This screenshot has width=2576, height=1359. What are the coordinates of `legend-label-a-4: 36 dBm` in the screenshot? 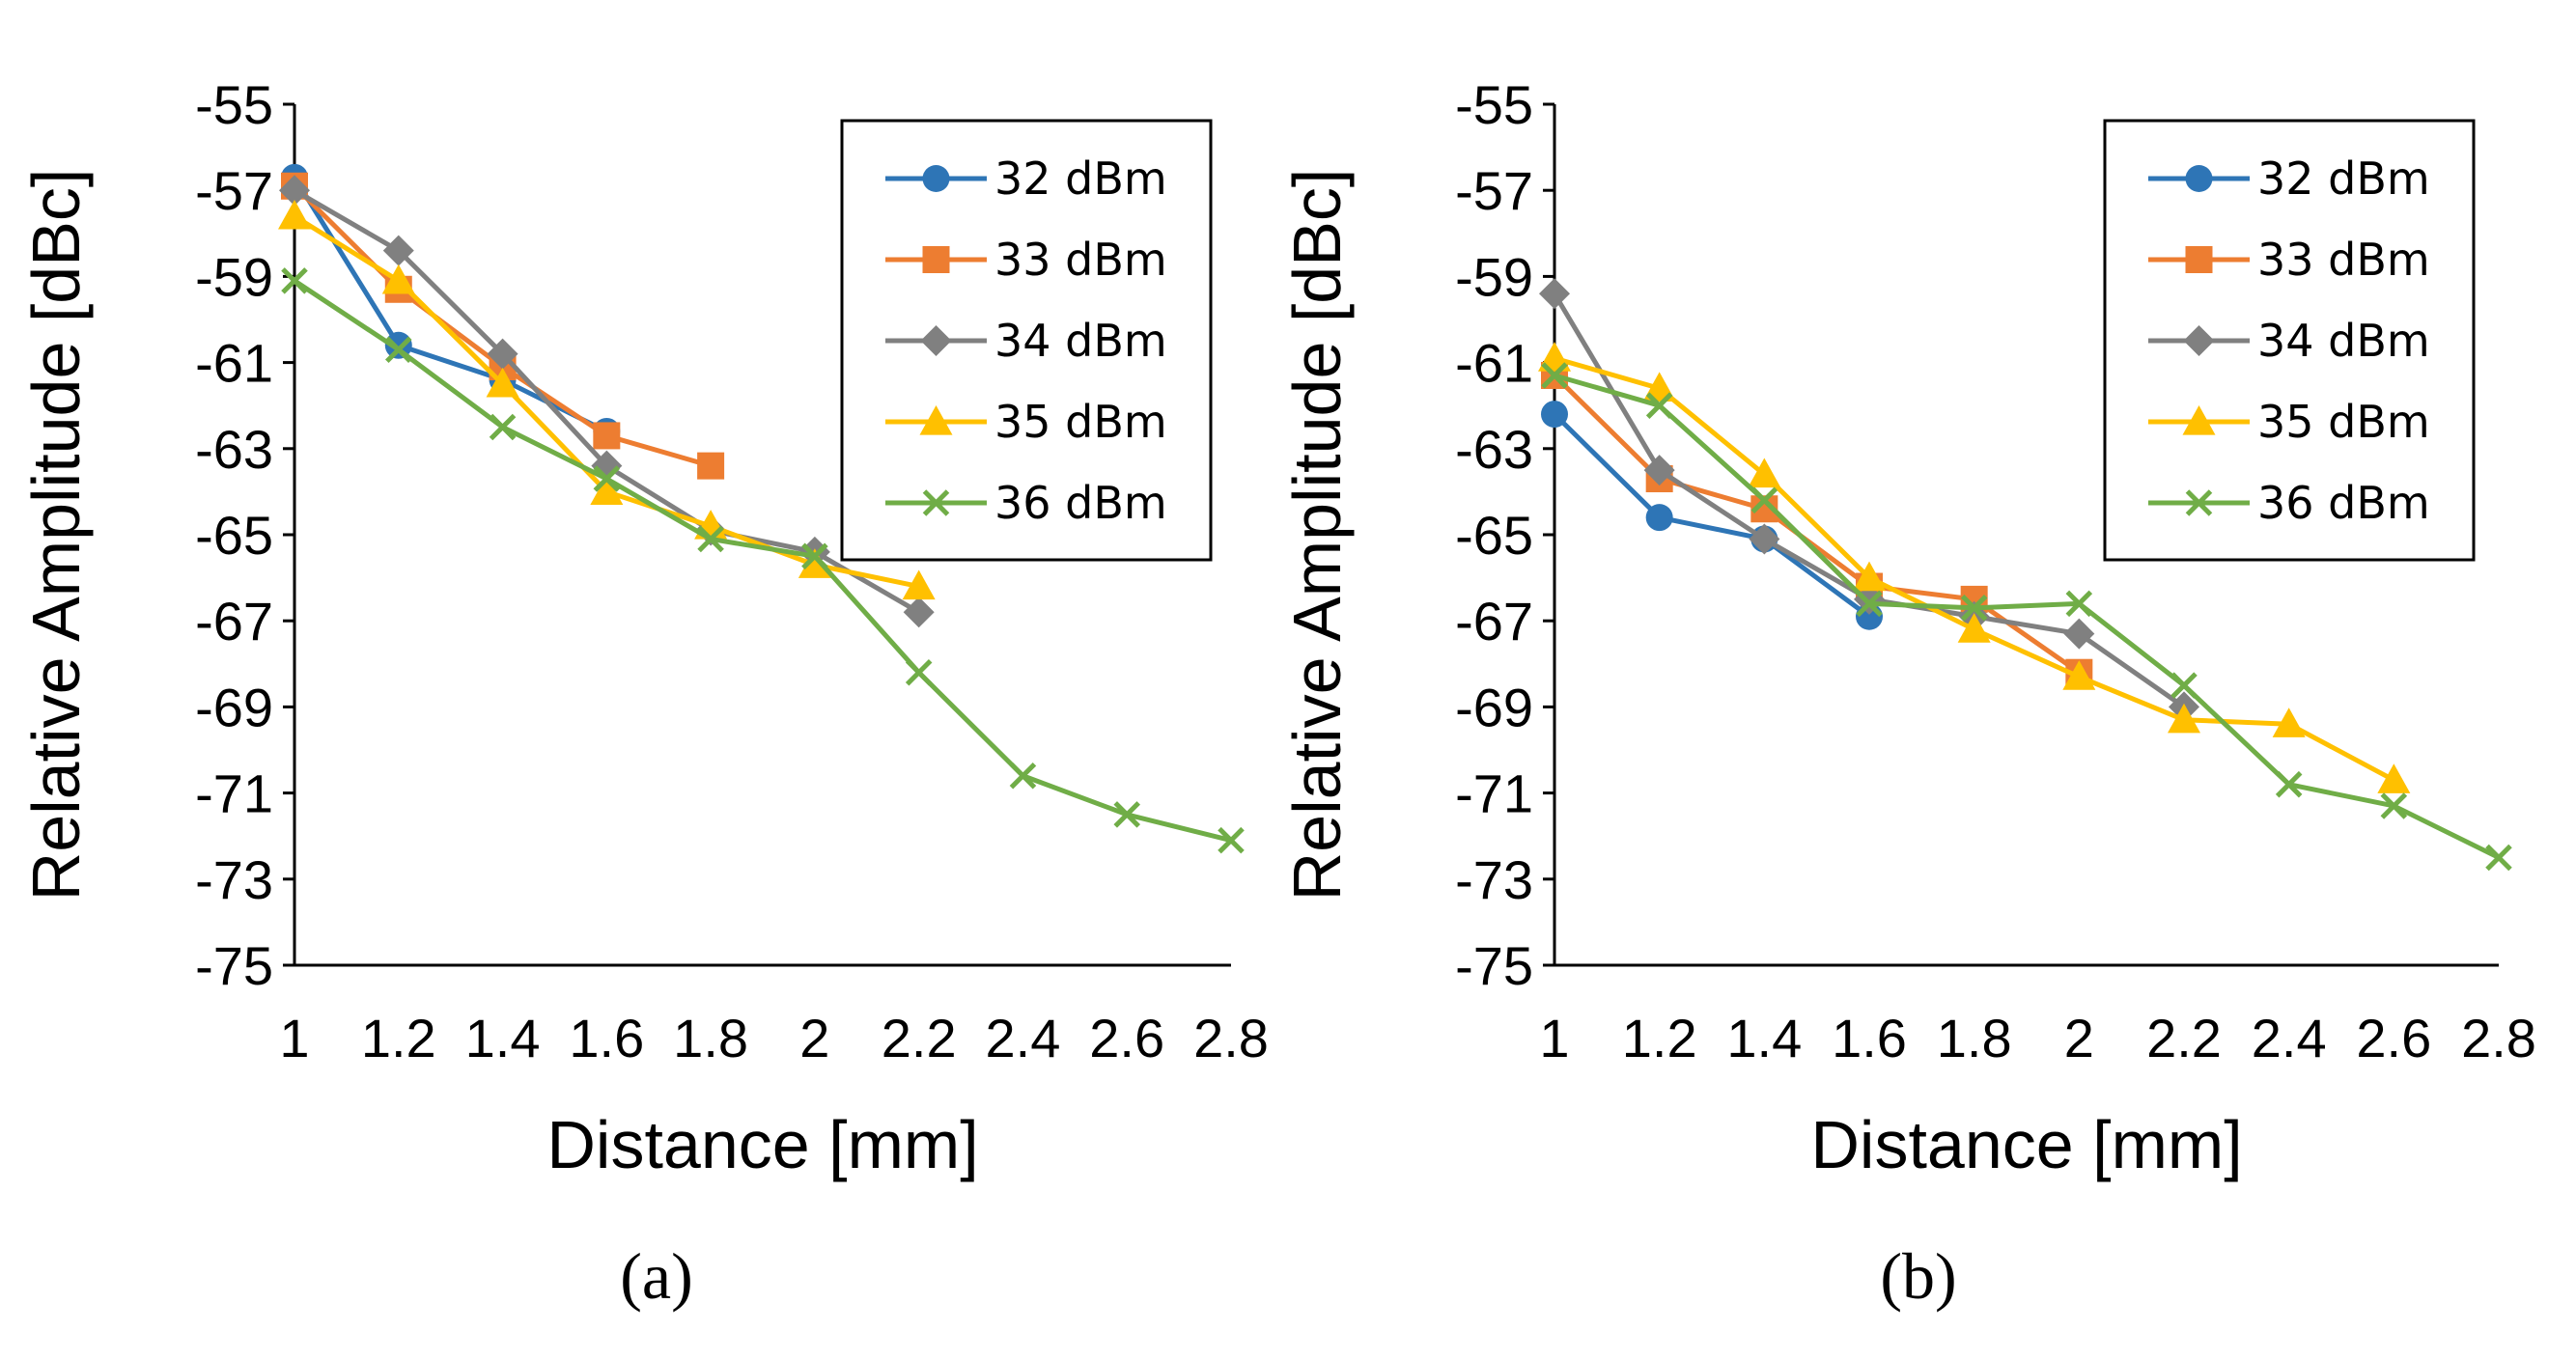 It's located at (1080, 503).